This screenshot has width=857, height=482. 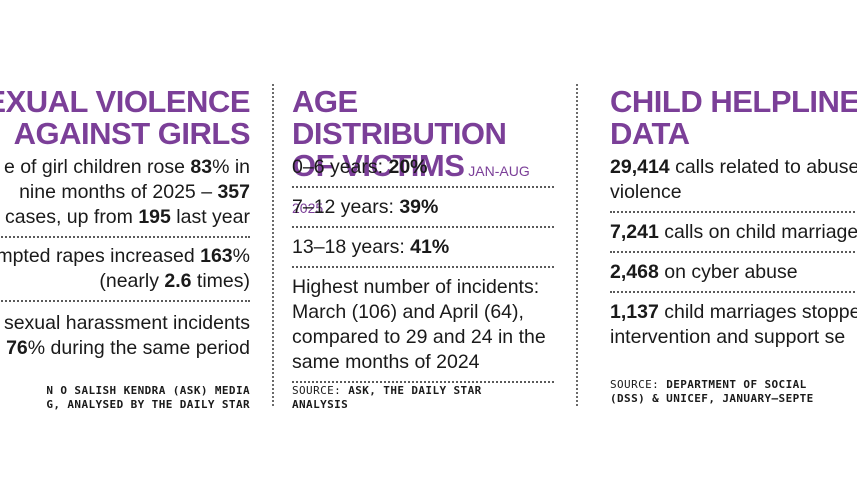 I want to click on col2-source: SOURCE: ASK, THE DAILY STAR ANALYSIS, so click(x=423, y=398).